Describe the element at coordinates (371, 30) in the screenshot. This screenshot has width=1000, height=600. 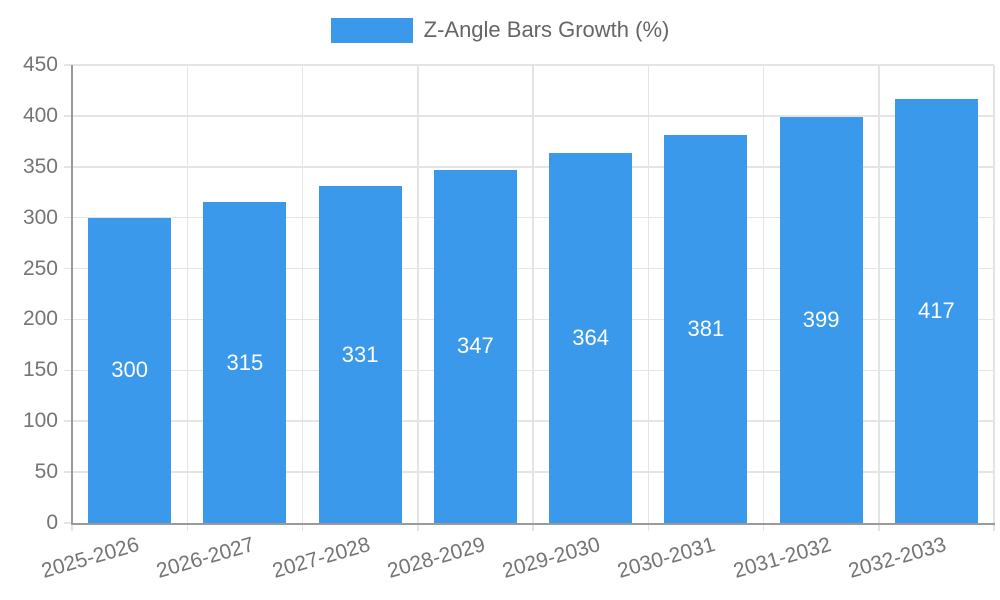
I see `legend-swatch` at that location.